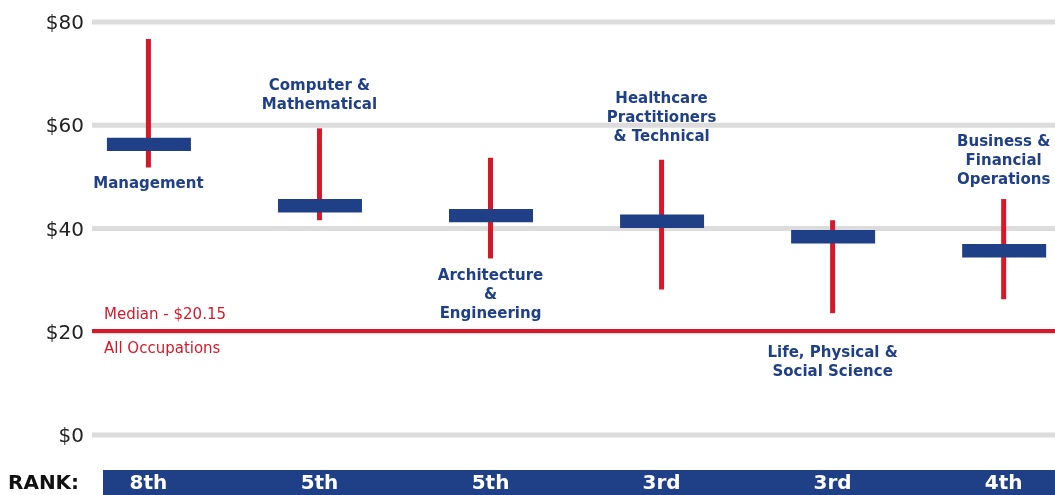 The image size is (1055, 495). I want to click on y-tick-label: $60, so click(64, 125).